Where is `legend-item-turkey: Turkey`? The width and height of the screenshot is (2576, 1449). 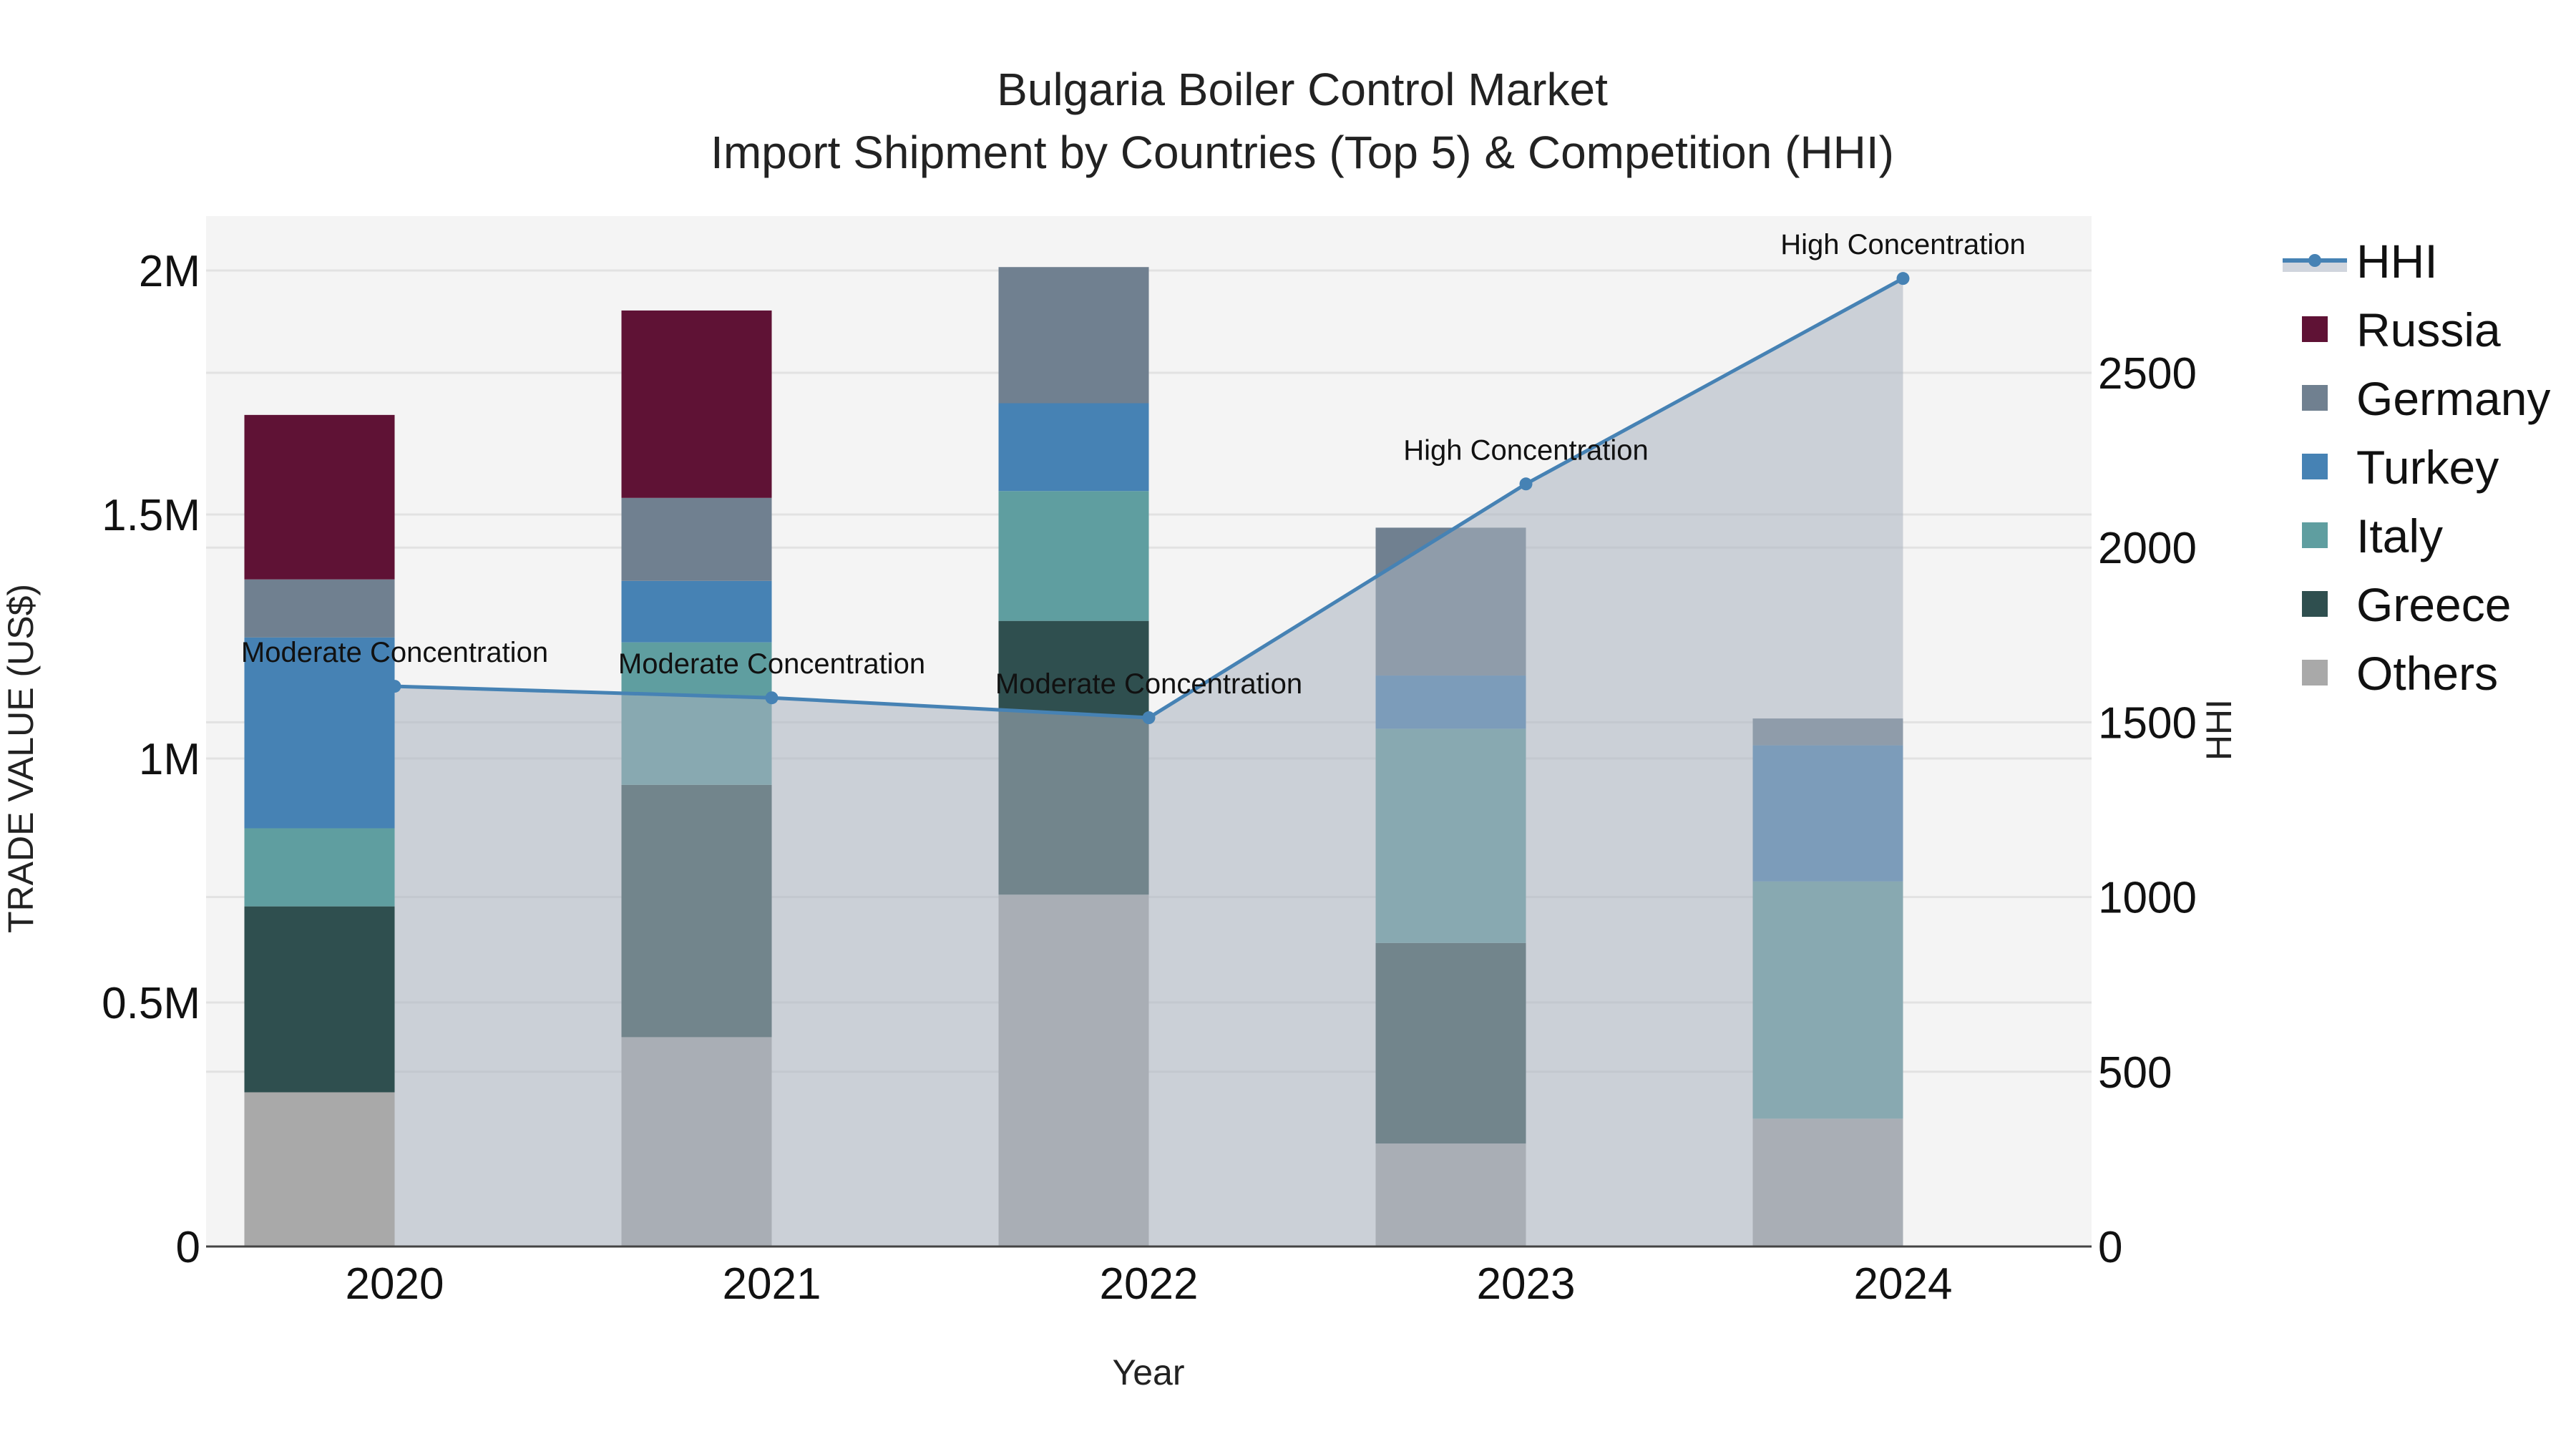 legend-item-turkey: Turkey is located at coordinates (2400, 467).